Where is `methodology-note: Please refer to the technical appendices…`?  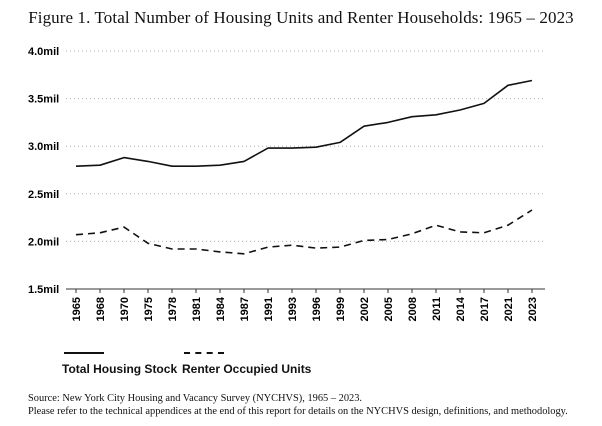 methodology-note: Please refer to the technical appendices… is located at coordinates (298, 411).